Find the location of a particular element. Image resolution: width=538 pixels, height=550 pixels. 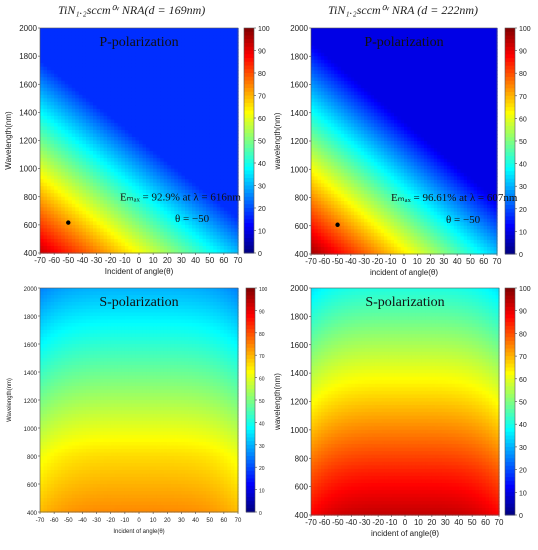

colorbar-segment is located at coordinates (249, 101).